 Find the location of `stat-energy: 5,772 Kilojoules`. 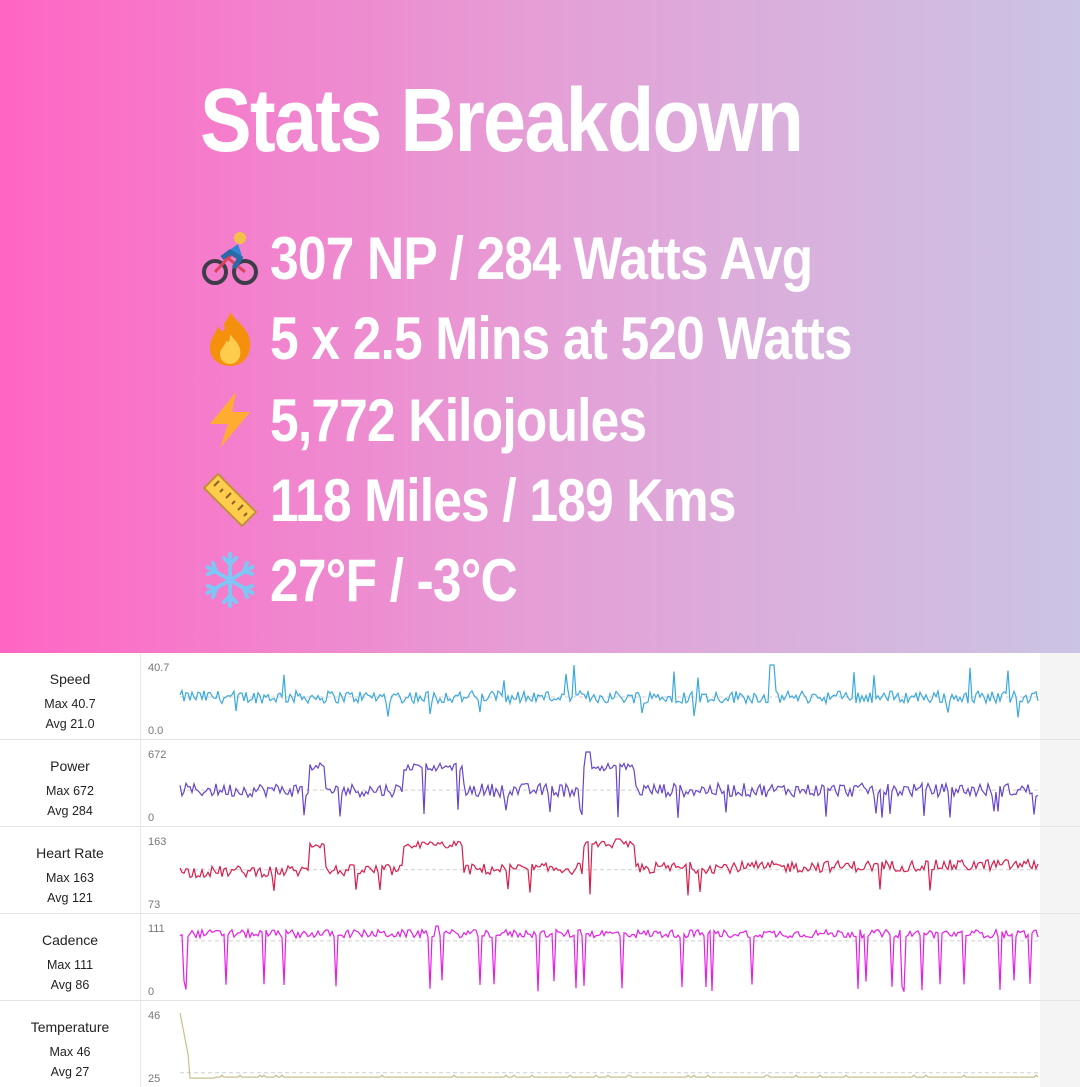

stat-energy: 5,772 Kilojoules is located at coordinates (454, 420).